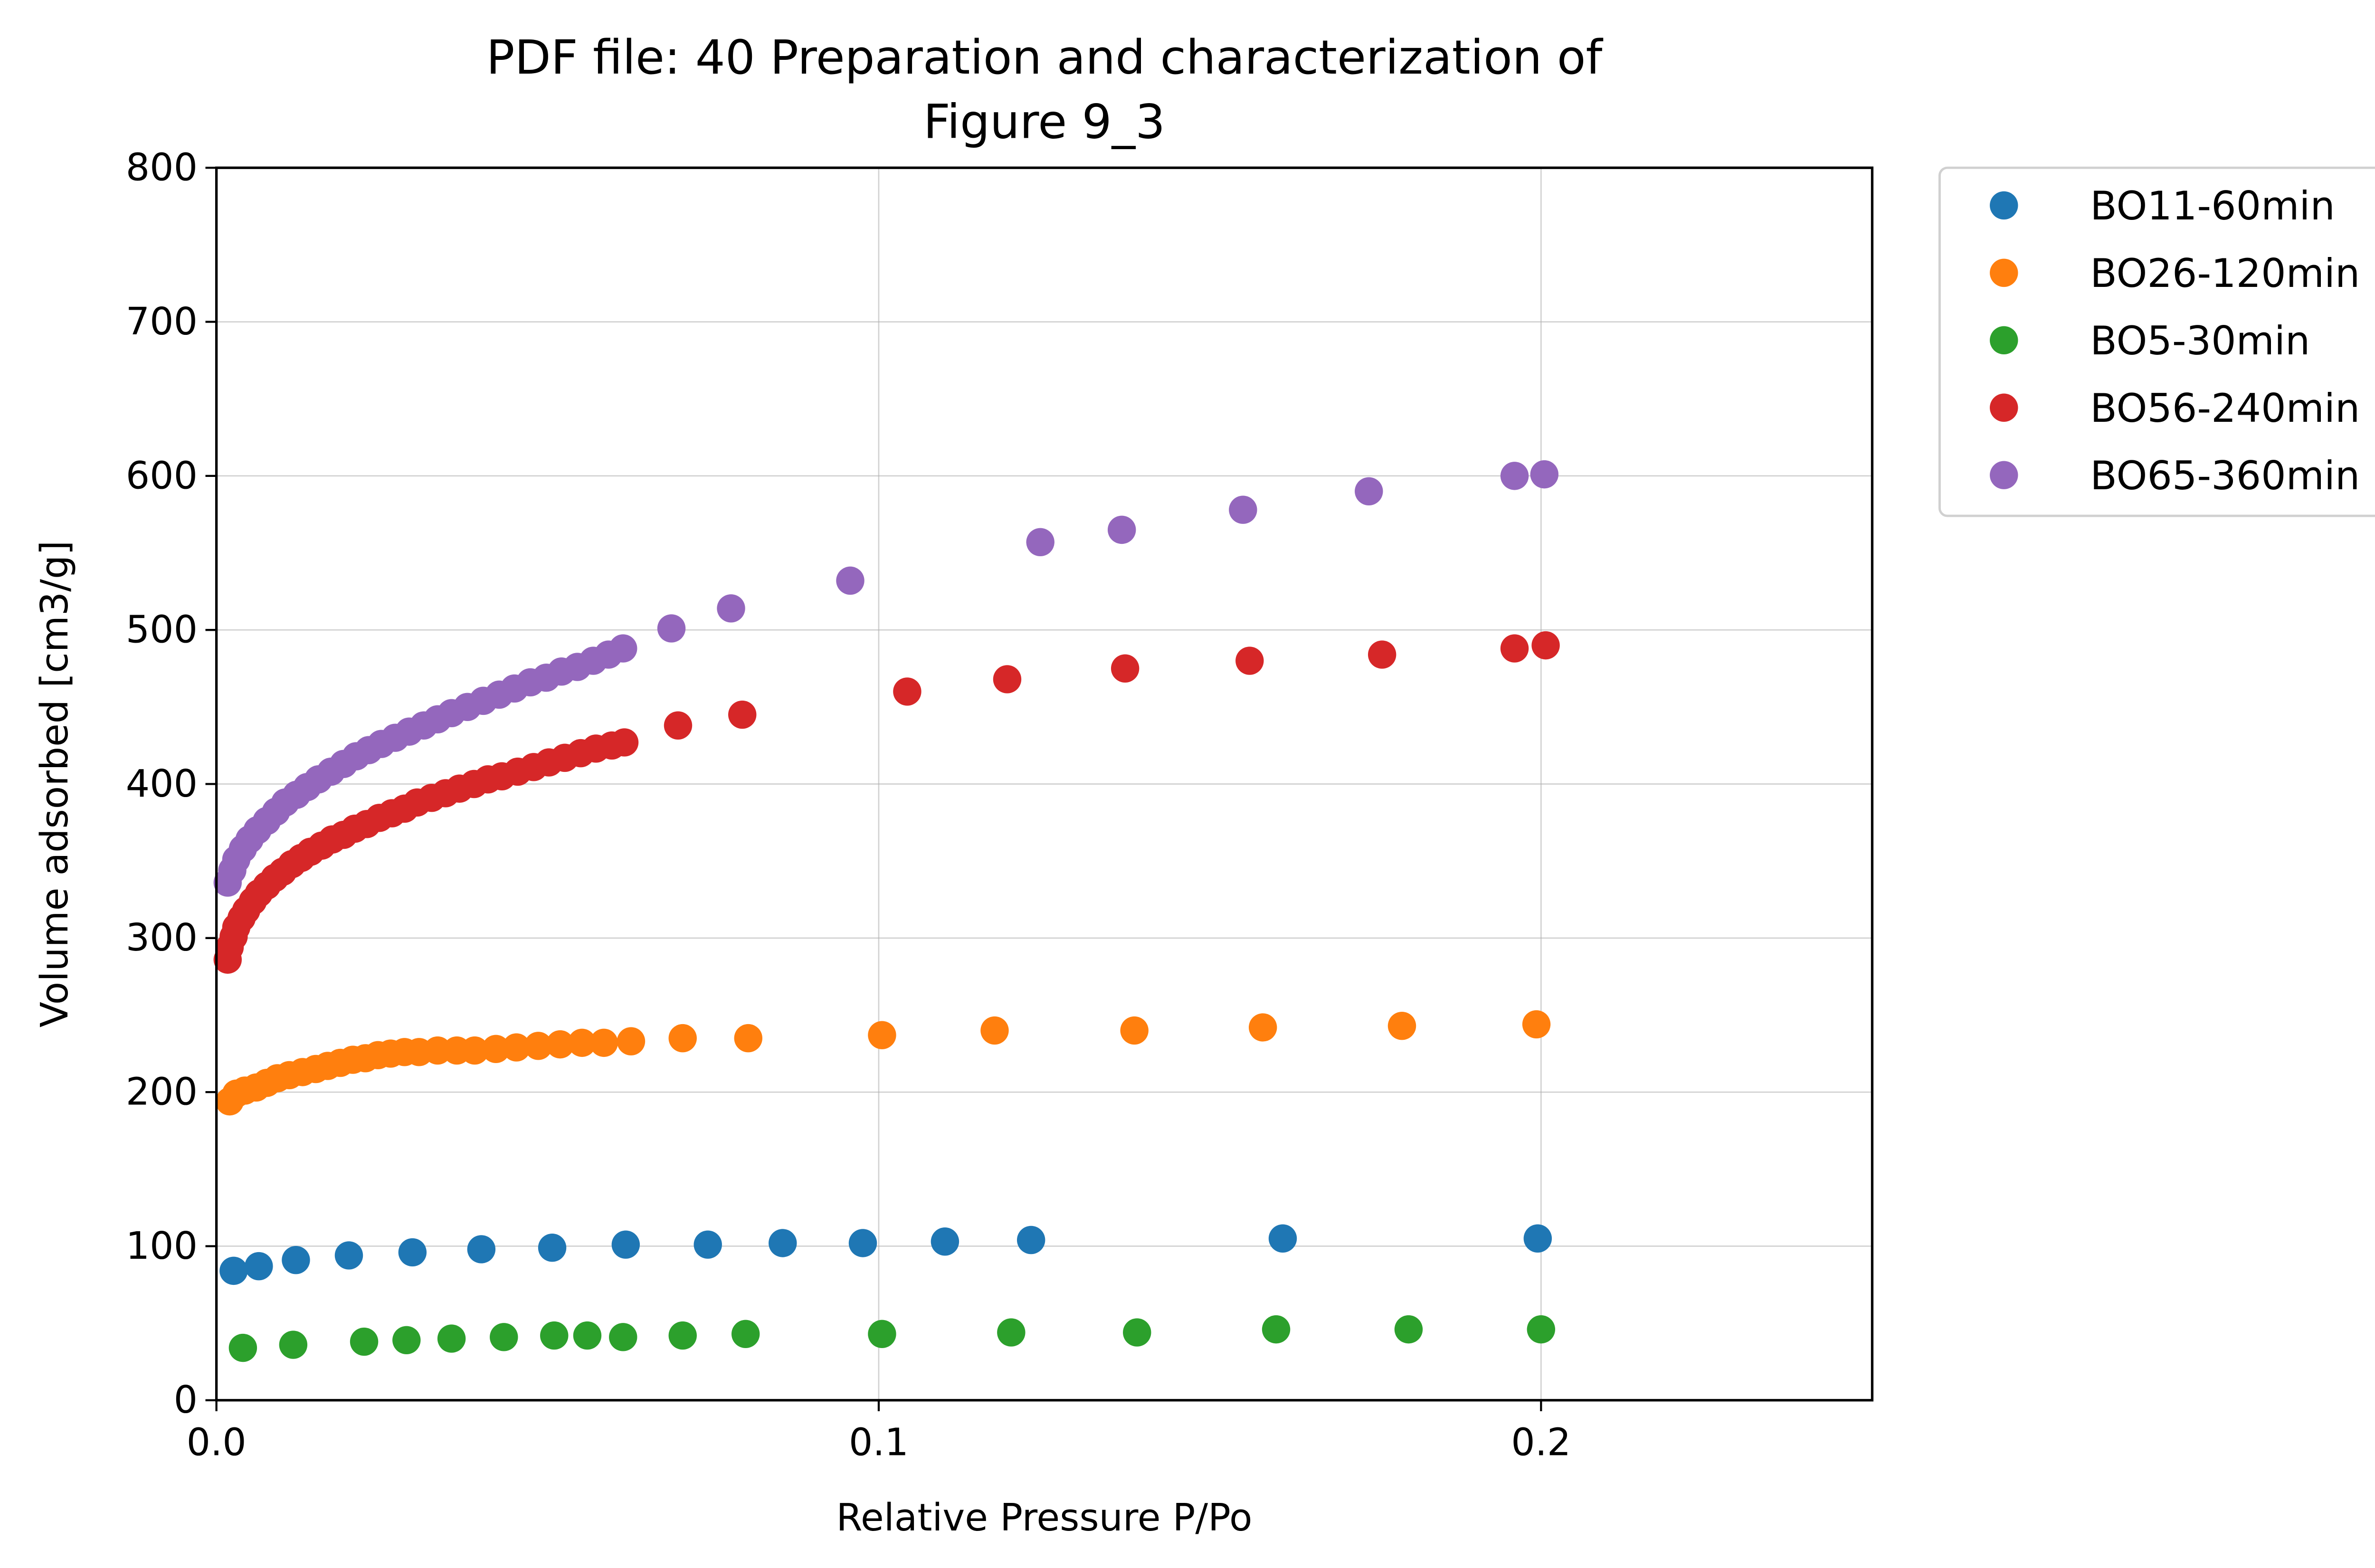  What do you see at coordinates (2200, 341) in the screenshot?
I see `legend-label: BO5-30min` at bounding box center [2200, 341].